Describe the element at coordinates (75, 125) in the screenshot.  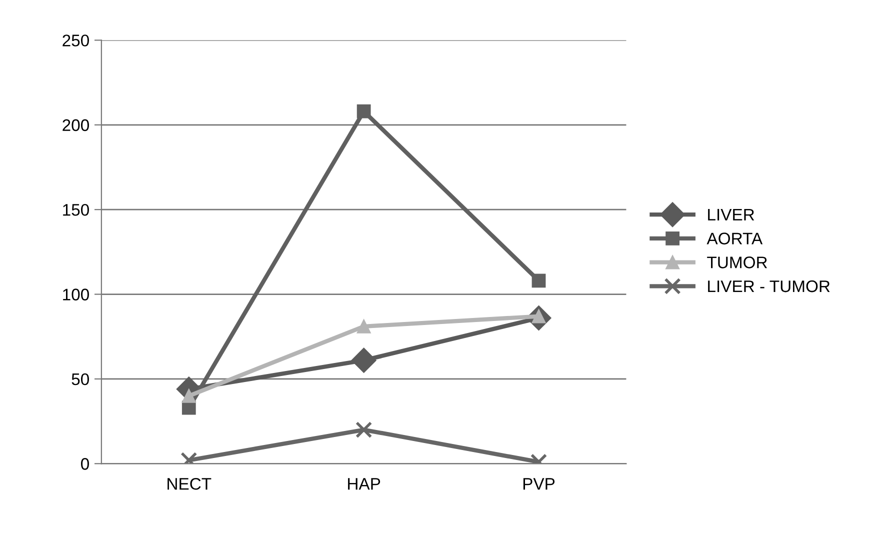
I see `y-tick-label: 200` at that location.